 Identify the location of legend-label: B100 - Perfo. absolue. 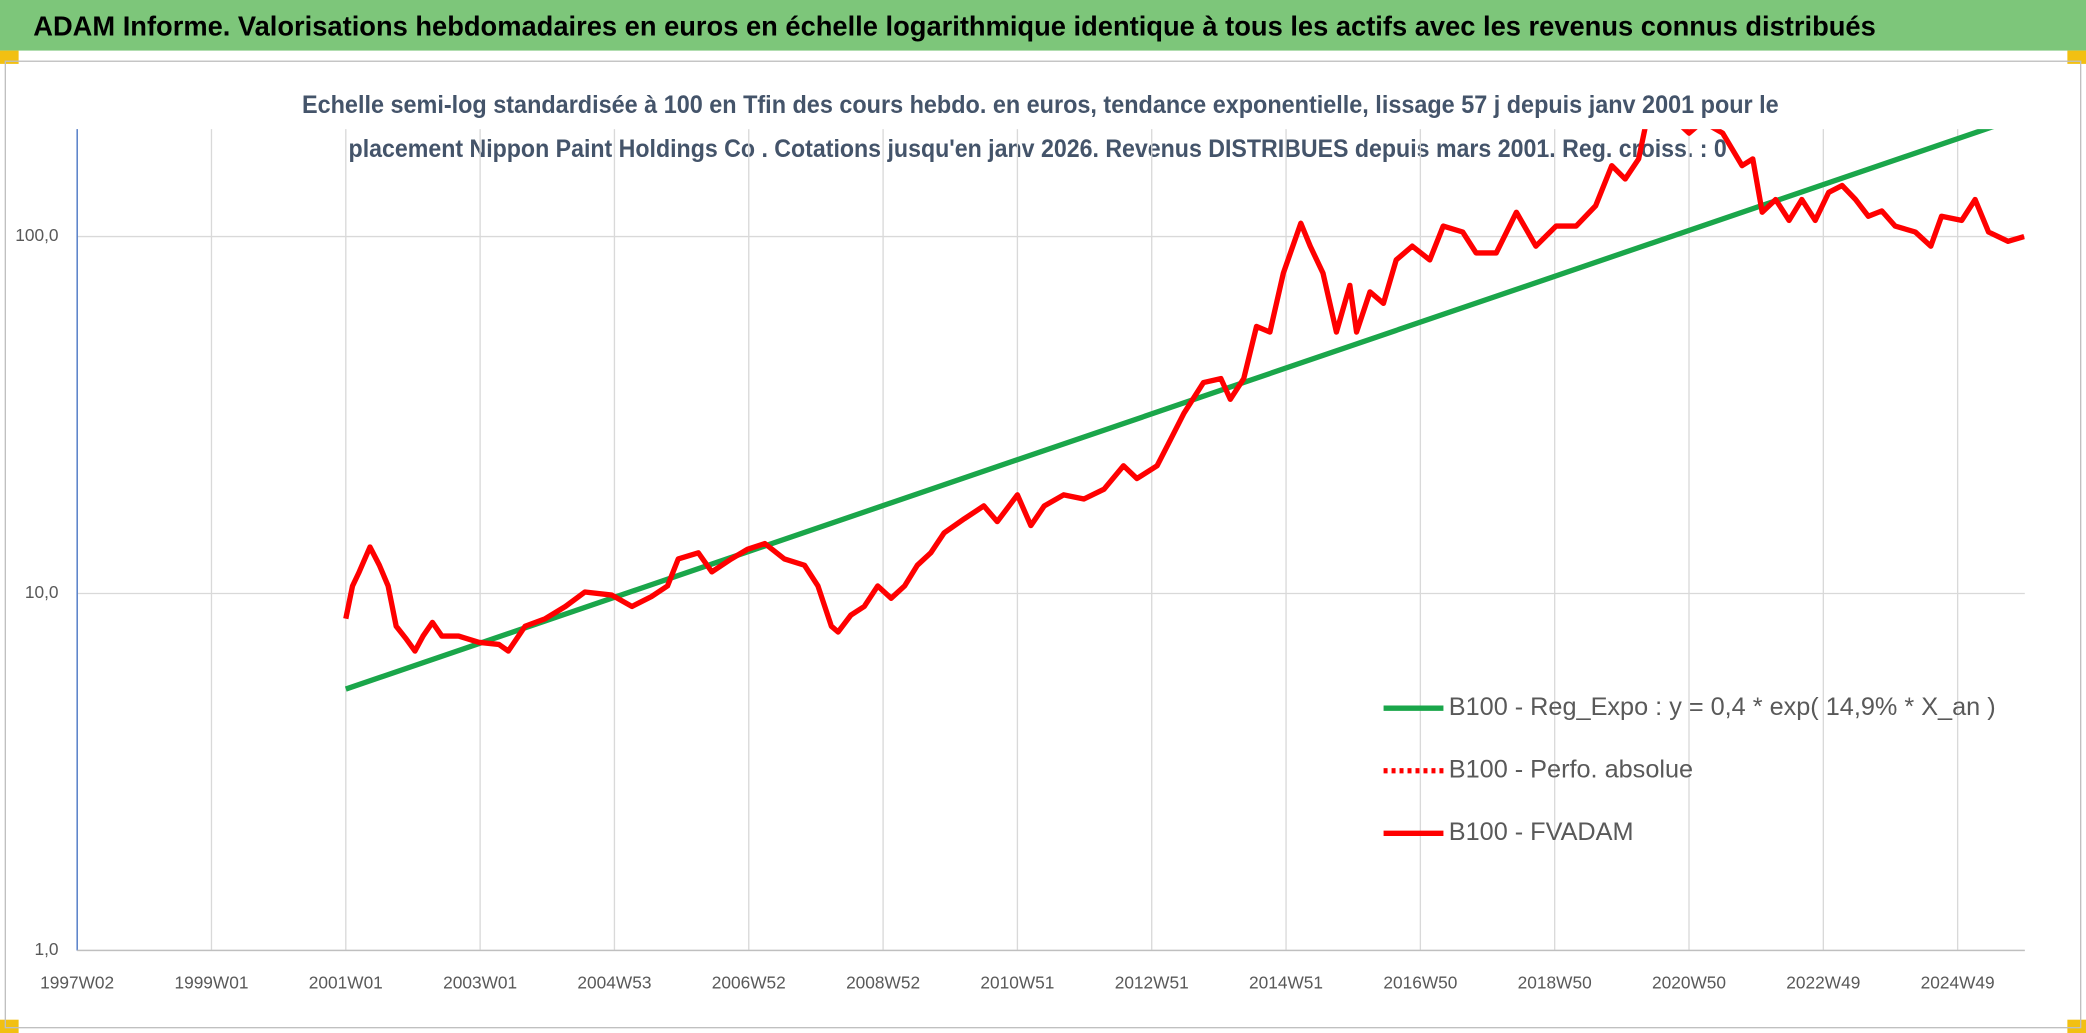
(1571, 769).